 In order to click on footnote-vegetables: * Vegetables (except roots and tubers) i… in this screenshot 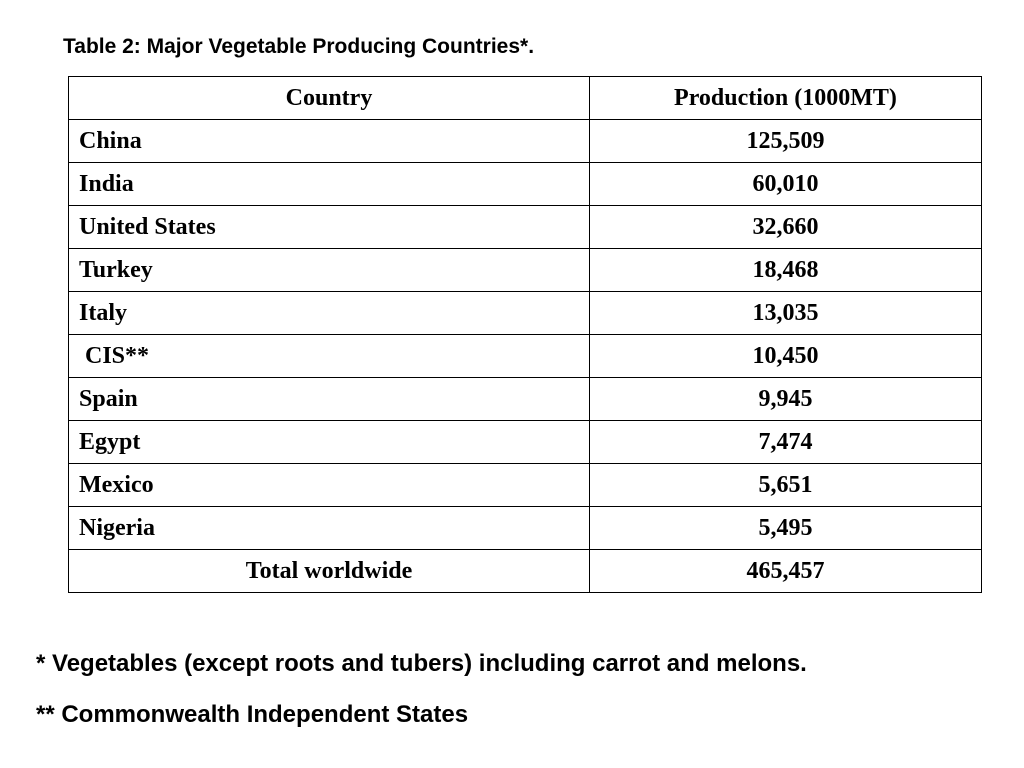, I will do `click(421, 663)`.